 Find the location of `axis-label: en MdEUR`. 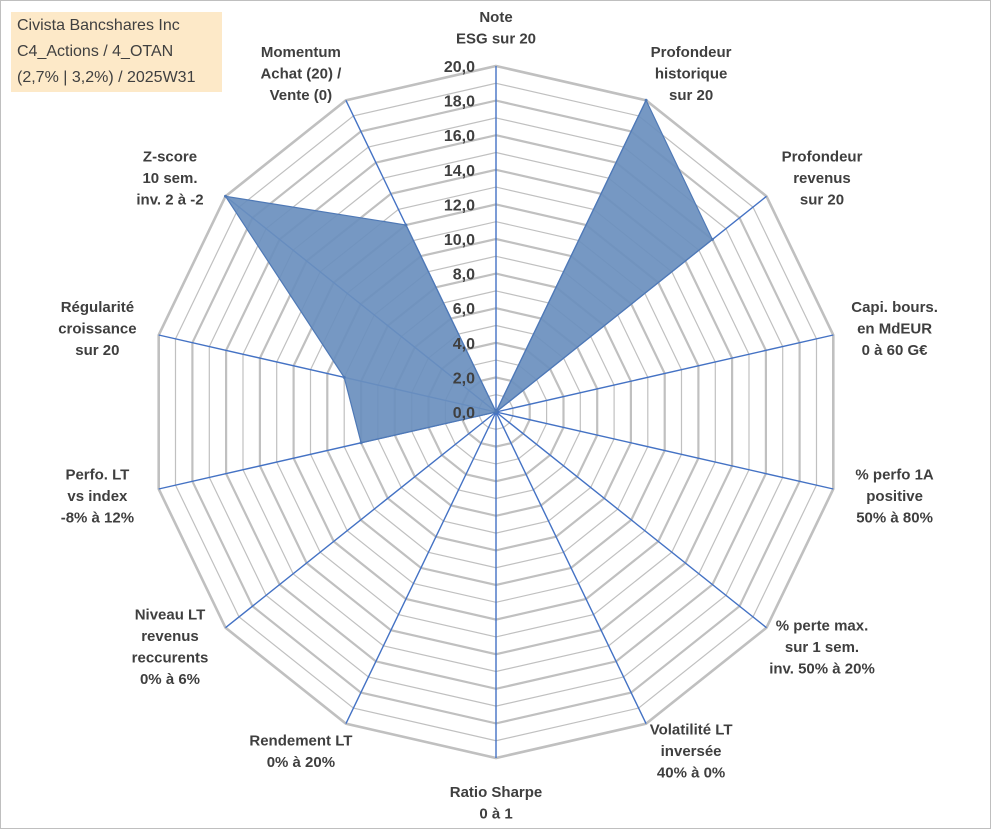

axis-label: en MdEUR is located at coordinates (894, 329).